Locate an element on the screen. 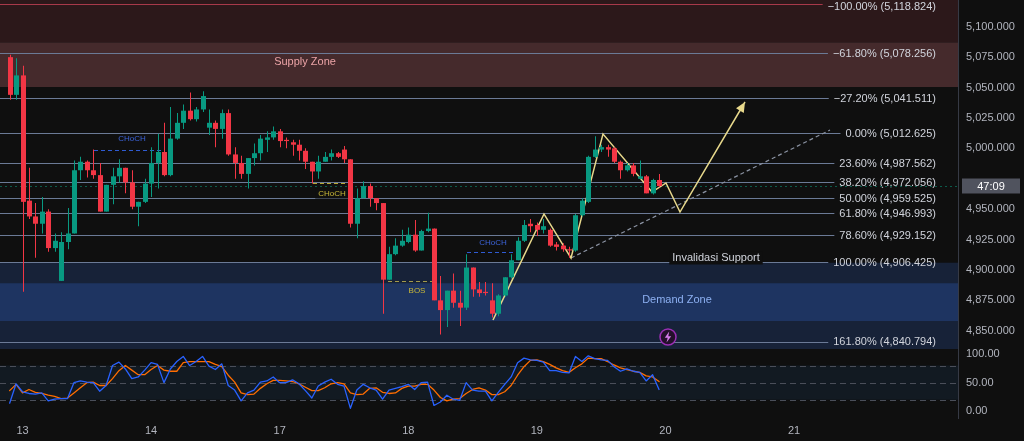  annotation: Supply Zone is located at coordinates (305, 61).